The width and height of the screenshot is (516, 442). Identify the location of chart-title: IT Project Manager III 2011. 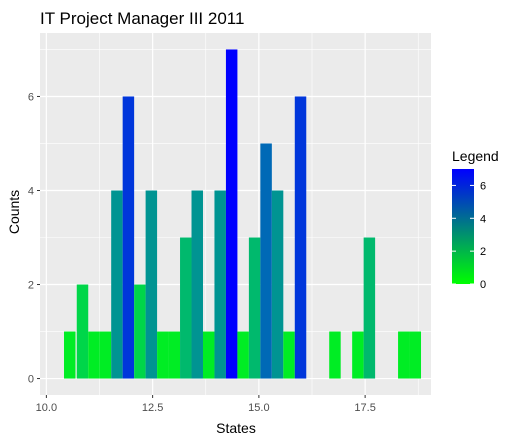
(142, 18).